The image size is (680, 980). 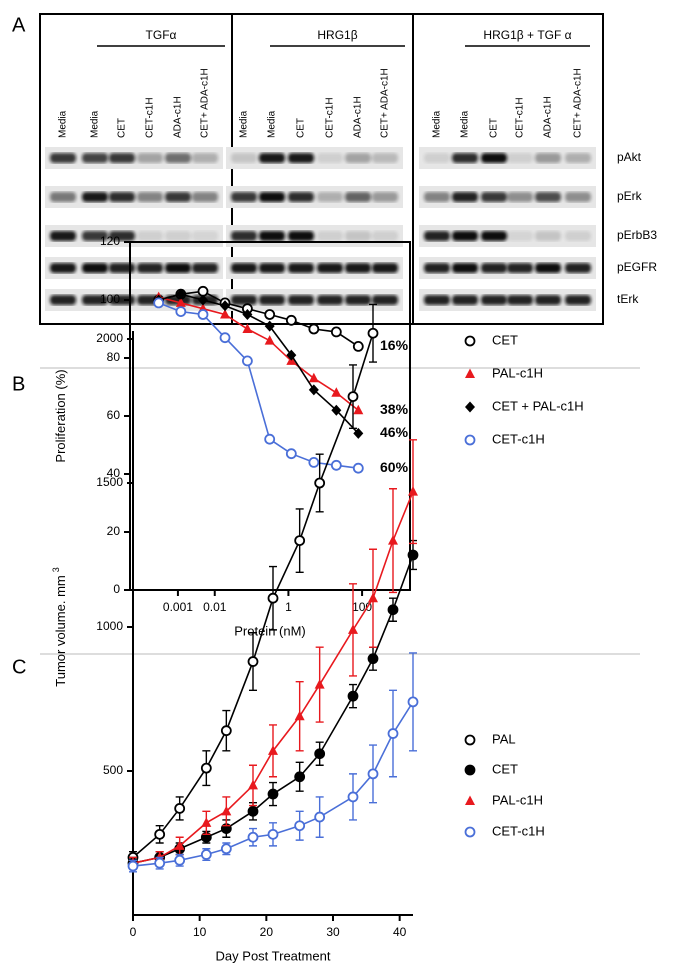 What do you see at coordinates (273, 955) in the screenshot?
I see `x-axis-label: Day Post Treatment` at bounding box center [273, 955].